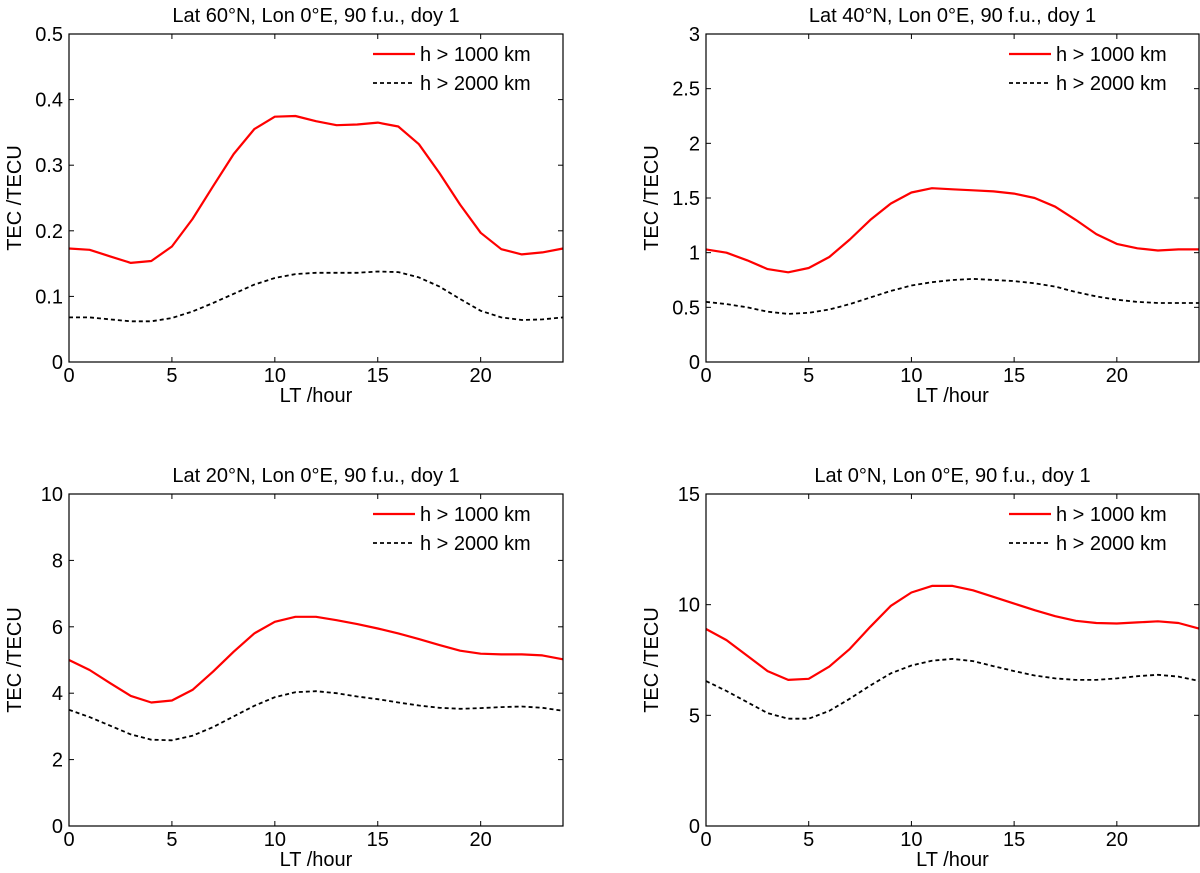 This screenshot has width=1200, height=873. What do you see at coordinates (686, 90) in the screenshot?
I see `y-tick-label: 2.5` at bounding box center [686, 90].